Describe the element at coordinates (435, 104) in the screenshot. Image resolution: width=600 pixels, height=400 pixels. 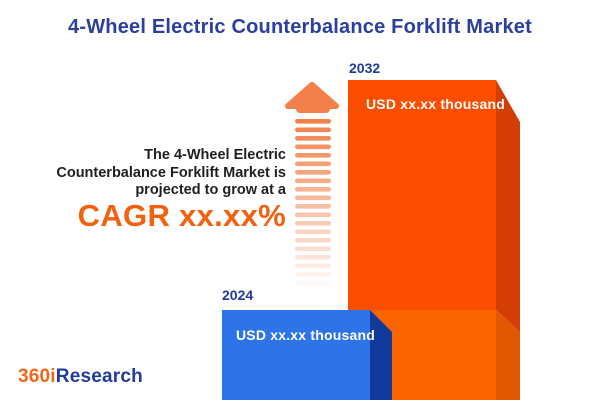
I see `bar-value-2032: USD xx.xx thousand` at that location.